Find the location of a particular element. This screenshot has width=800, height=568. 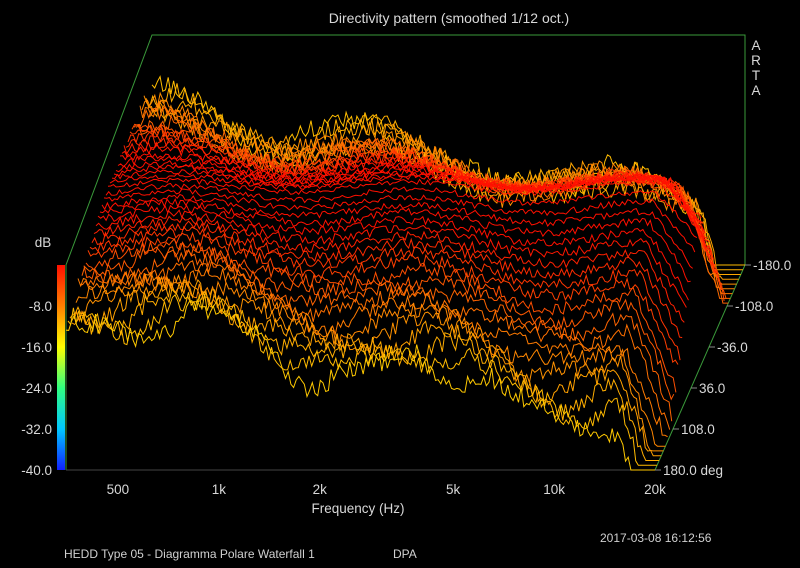

db-colorbar is located at coordinates (61, 367).